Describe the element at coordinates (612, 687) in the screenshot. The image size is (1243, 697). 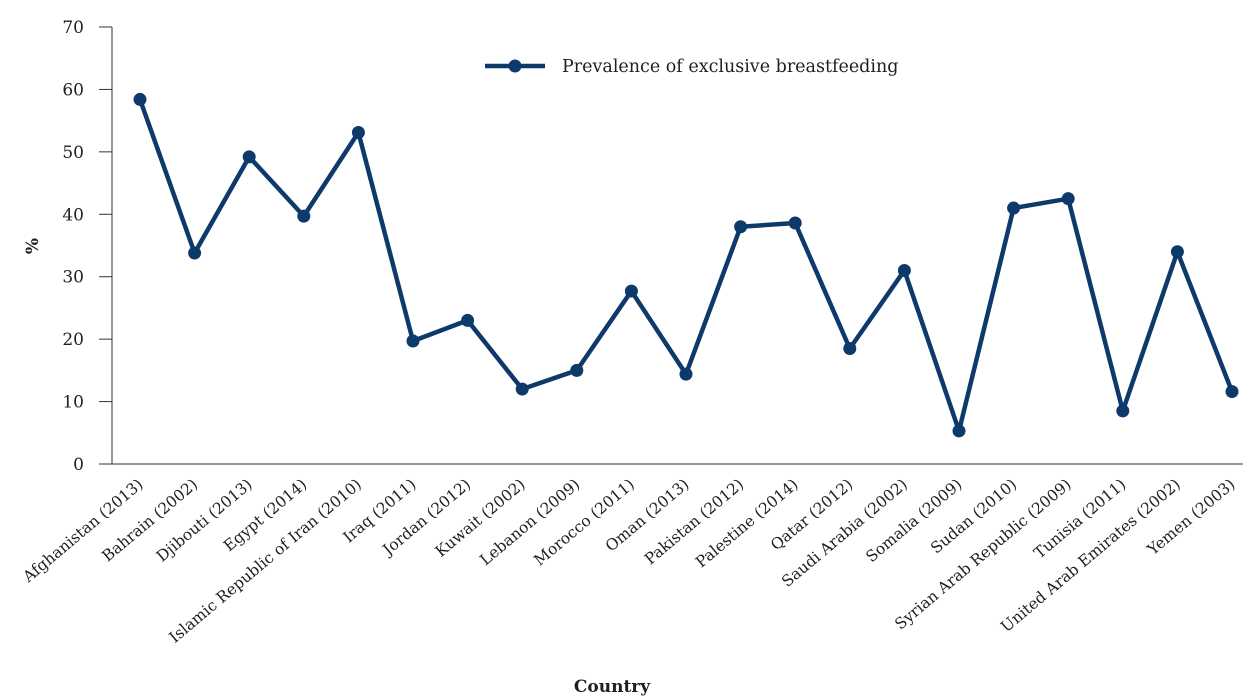
I see `x-axis-title: Country` at that location.